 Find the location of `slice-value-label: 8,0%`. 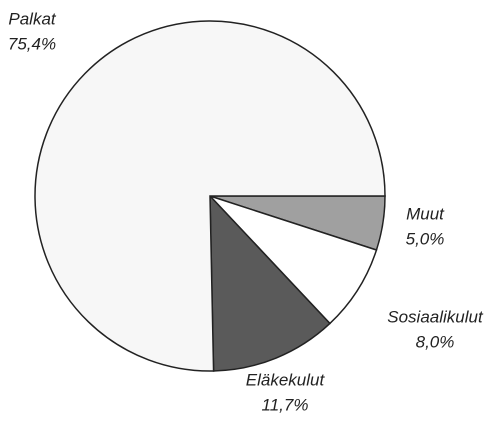

slice-value-label: 8,0% is located at coordinates (435, 341).